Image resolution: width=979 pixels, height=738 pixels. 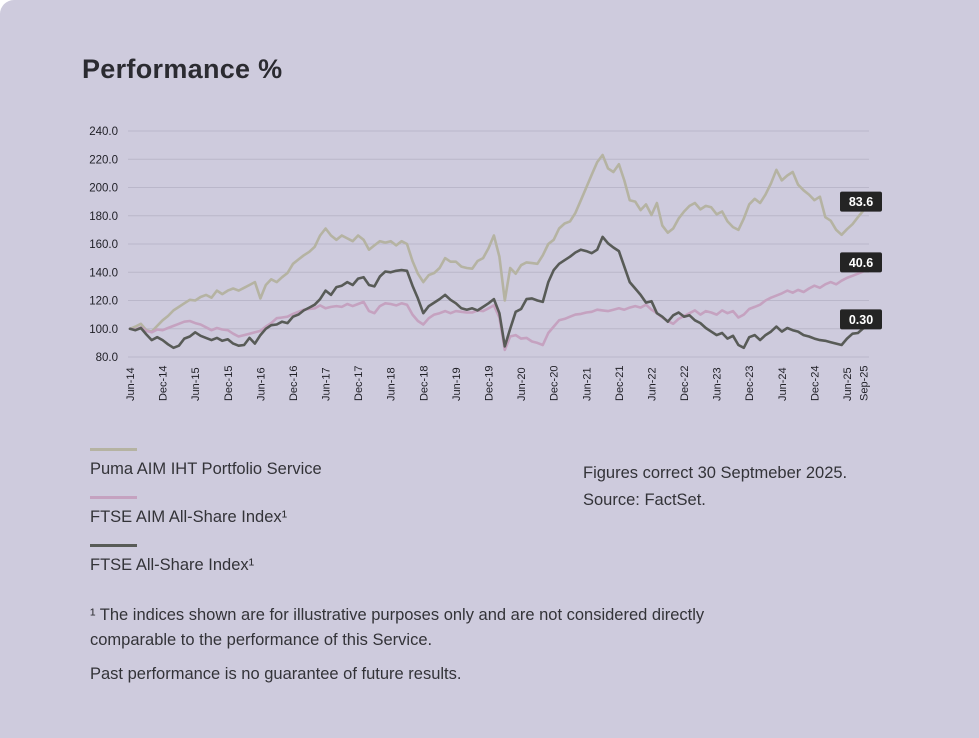 What do you see at coordinates (164, 383) in the screenshot?
I see `x-tick-label: Dec-14` at bounding box center [164, 383].